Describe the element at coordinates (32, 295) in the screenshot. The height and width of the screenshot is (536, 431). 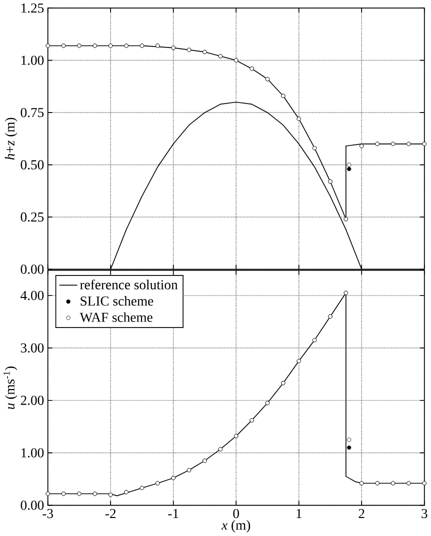
I see `y-tick-label: 4.00` at that location.